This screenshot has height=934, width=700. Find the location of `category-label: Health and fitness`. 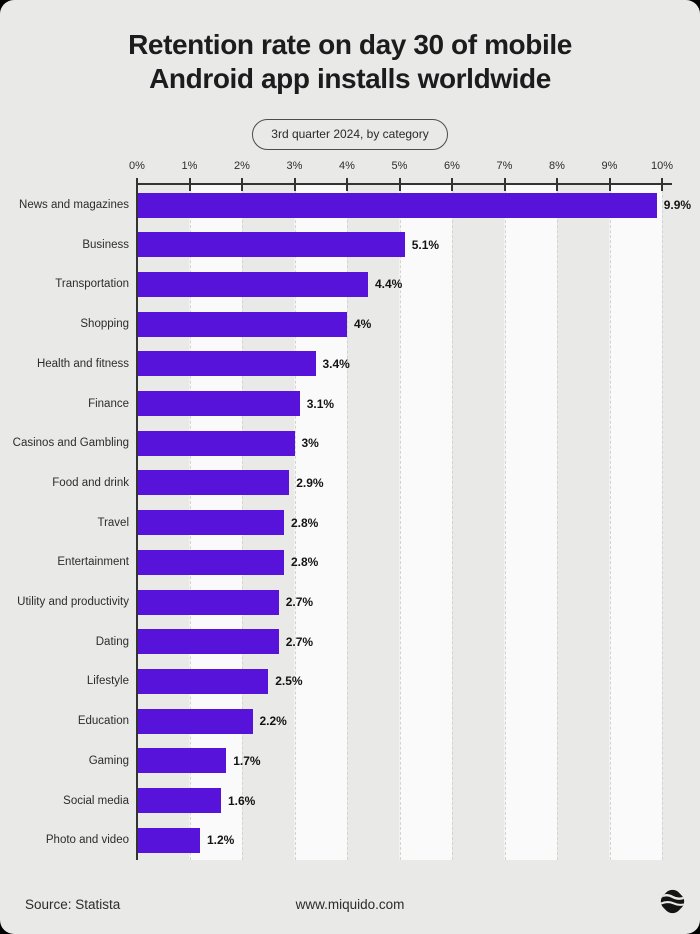

category-label: Health and fitness is located at coordinates (82, 363).